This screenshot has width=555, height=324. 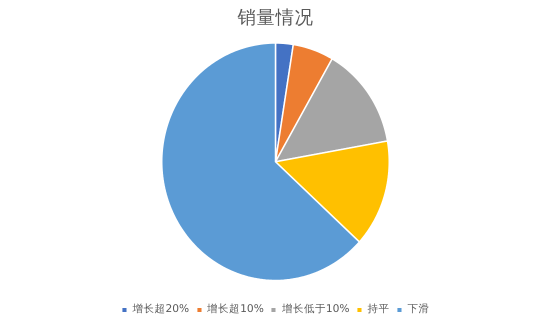 What do you see at coordinates (419, 309) in the screenshot?
I see `legend-label: 下滑` at bounding box center [419, 309].